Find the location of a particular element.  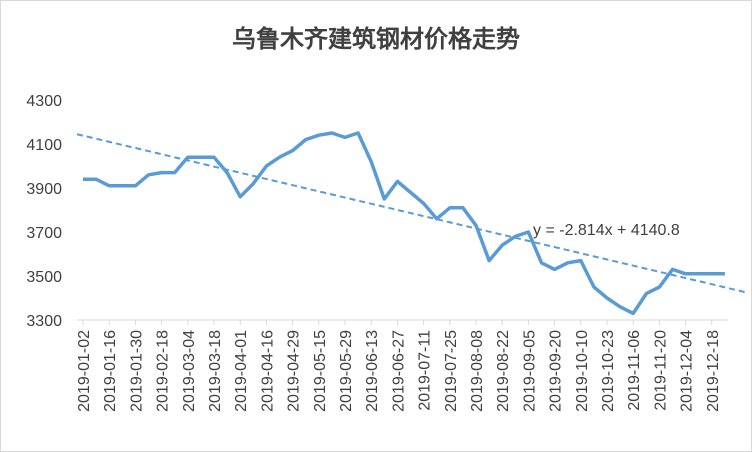

y-tick-label: 4300 is located at coordinates (44, 101).